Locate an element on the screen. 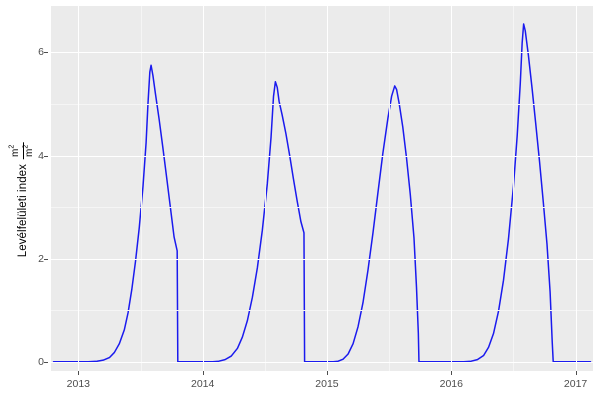 The height and width of the screenshot is (400, 600). y-axis-tick-label: 2 is located at coordinates (41, 258).